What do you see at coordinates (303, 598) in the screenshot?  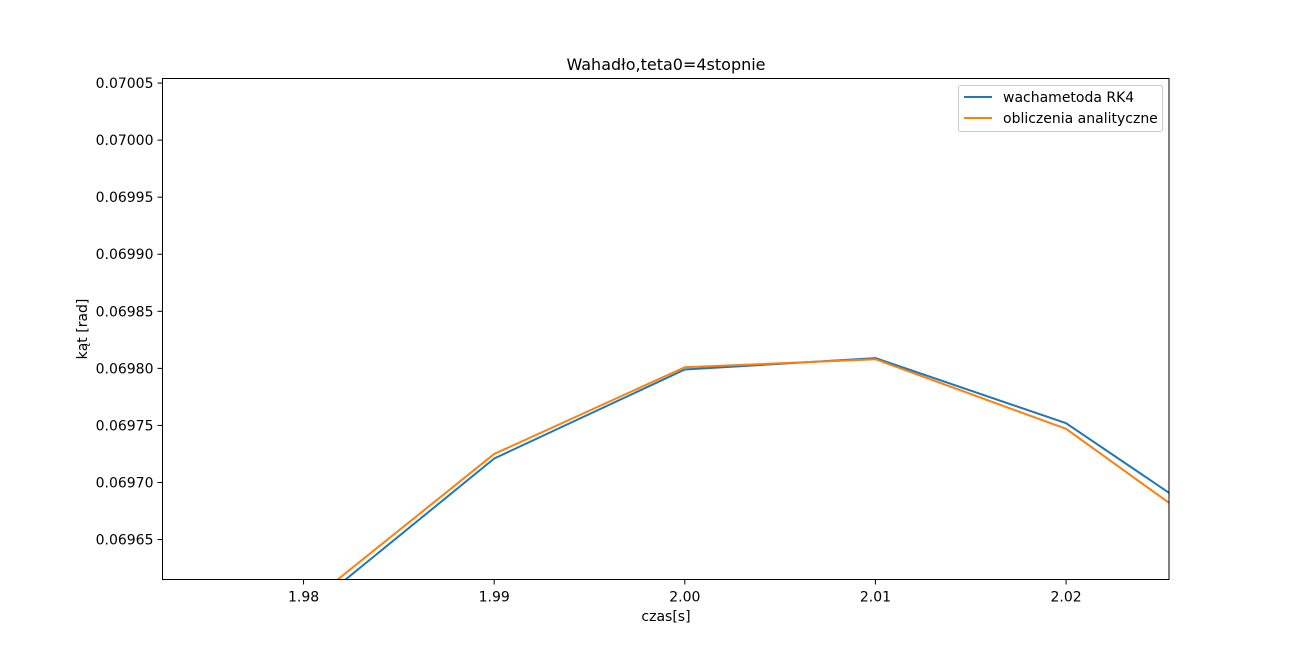 I see `x-tick-label: 1.98` at bounding box center [303, 598].